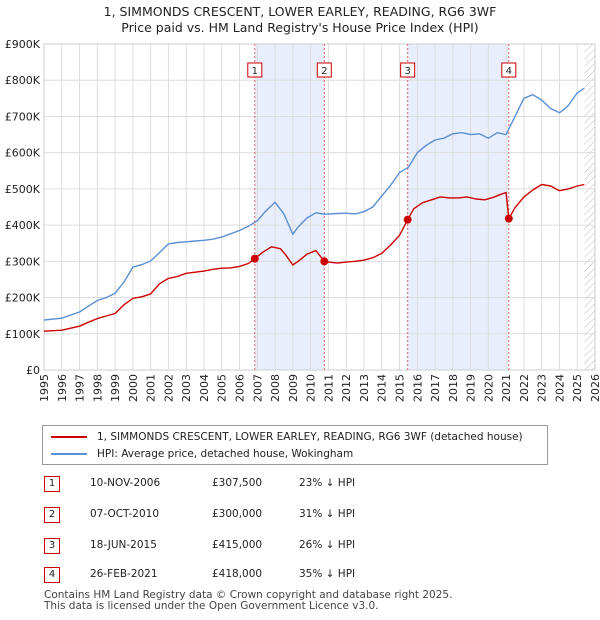  I want to click on x-tick-label: 2011, so click(328, 388).